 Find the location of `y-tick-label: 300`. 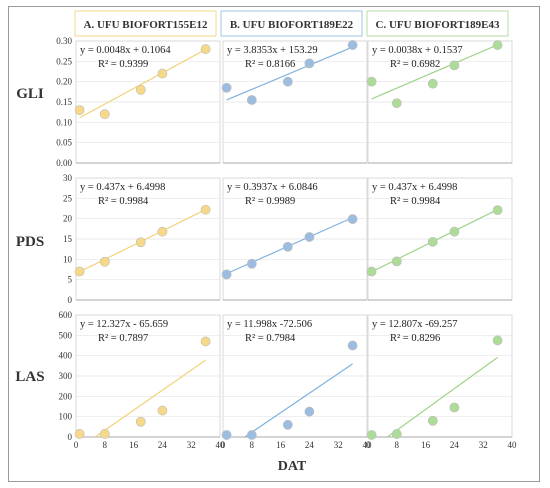

y-tick-label: 300 is located at coordinates (66, 376).